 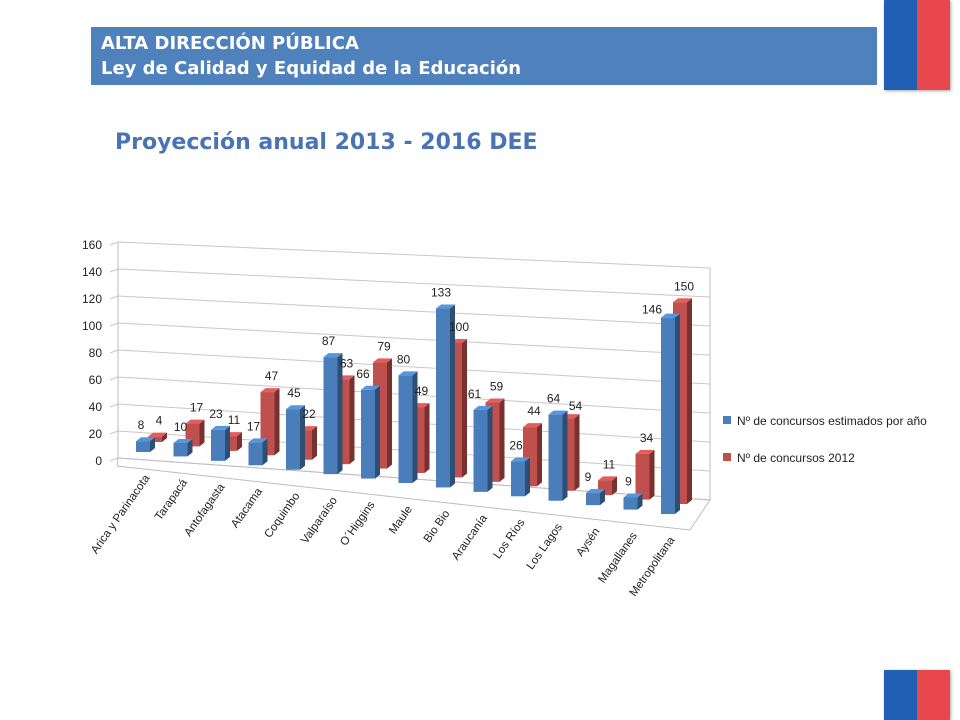 What do you see at coordinates (159, 421) in the screenshot?
I see `data-label-2012-0: 4` at bounding box center [159, 421].